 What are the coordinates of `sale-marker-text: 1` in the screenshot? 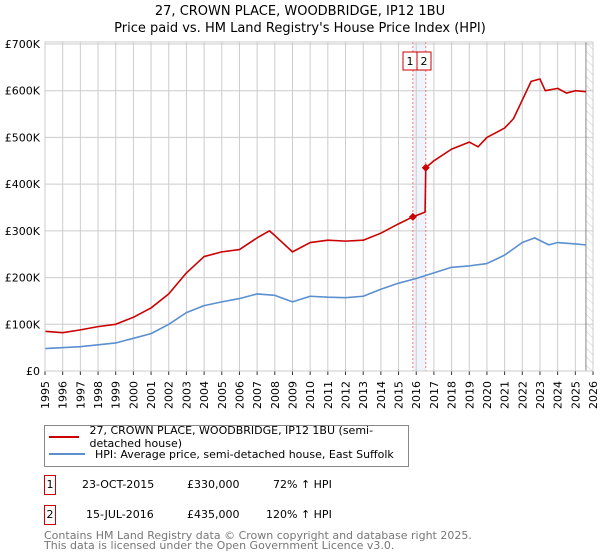 It's located at (410, 61).